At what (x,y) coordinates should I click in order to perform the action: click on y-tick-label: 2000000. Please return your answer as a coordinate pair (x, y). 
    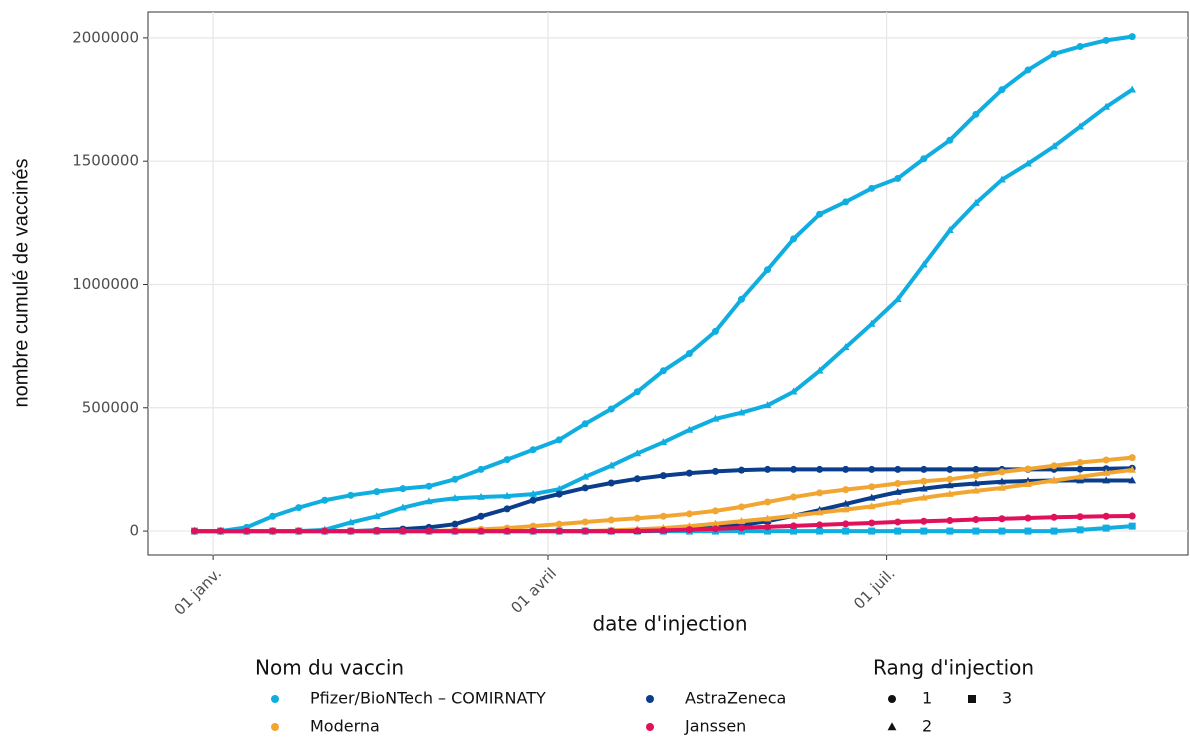
    Looking at the image, I should click on (105, 37).